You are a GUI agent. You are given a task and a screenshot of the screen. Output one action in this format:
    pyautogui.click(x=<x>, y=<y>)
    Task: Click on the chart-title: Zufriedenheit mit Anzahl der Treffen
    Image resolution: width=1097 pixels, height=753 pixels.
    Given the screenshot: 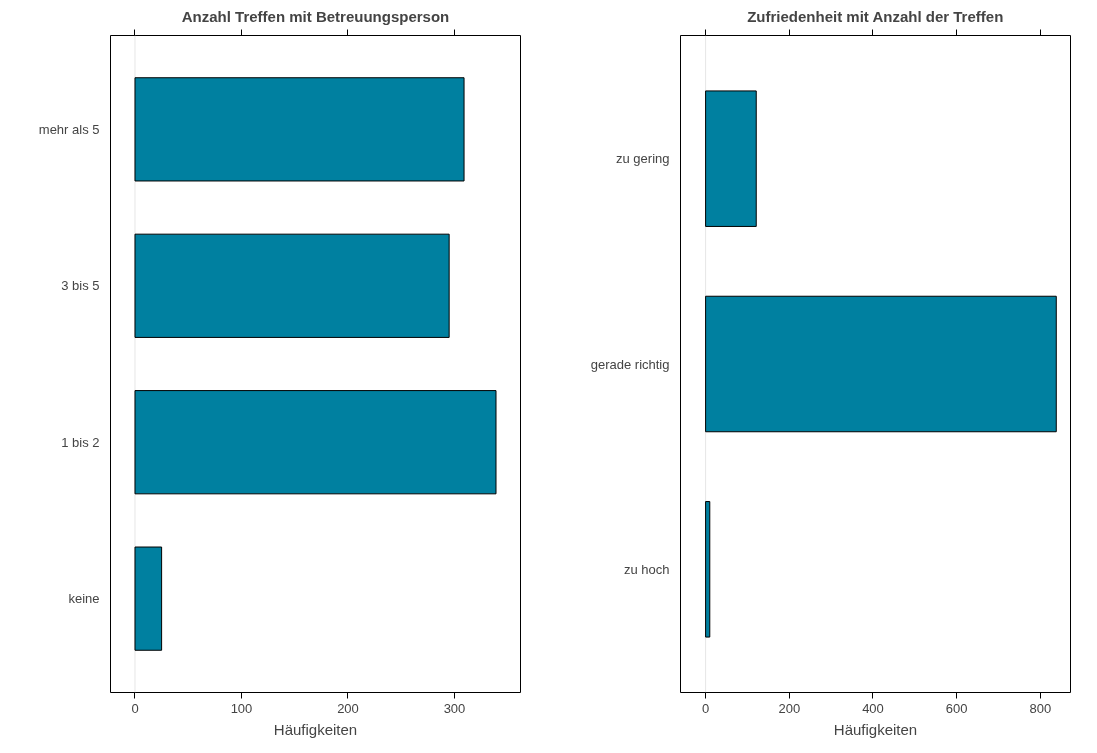 What is the action you would take?
    pyautogui.click(x=875, y=16)
    